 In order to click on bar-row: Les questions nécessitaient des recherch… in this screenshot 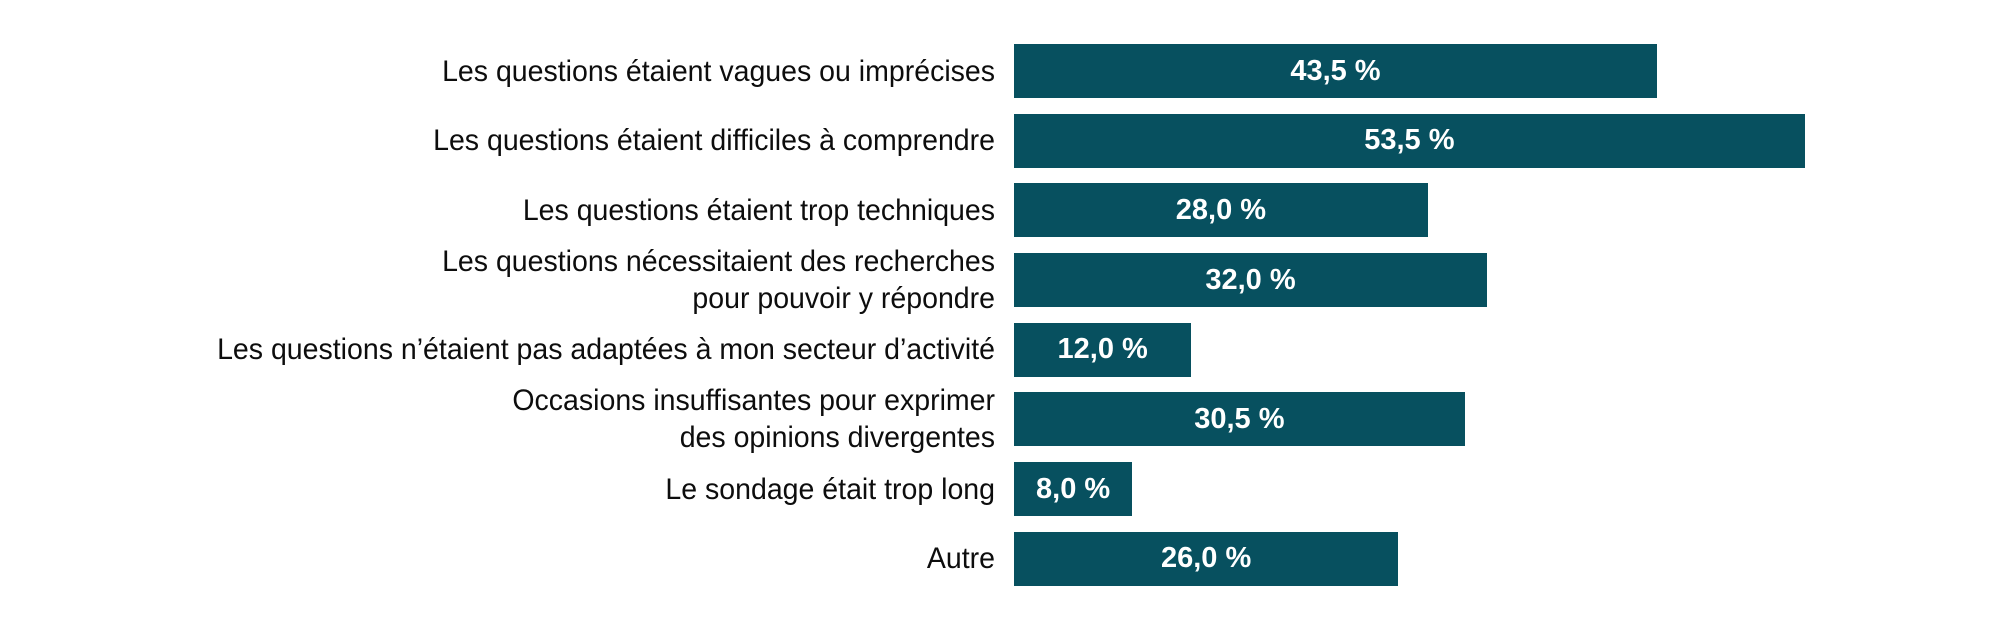, I will do `click(1000, 280)`.